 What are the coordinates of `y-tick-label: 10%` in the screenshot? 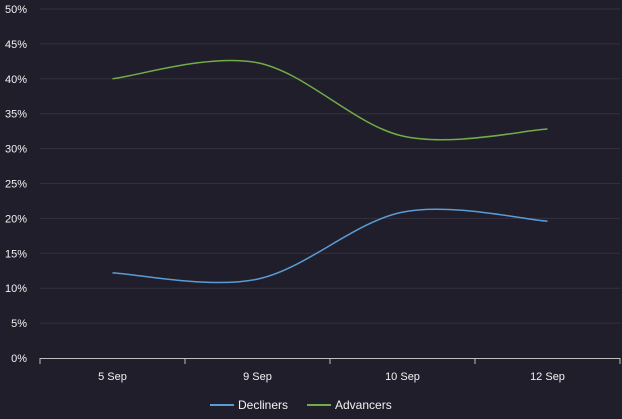 It's located at (16, 289).